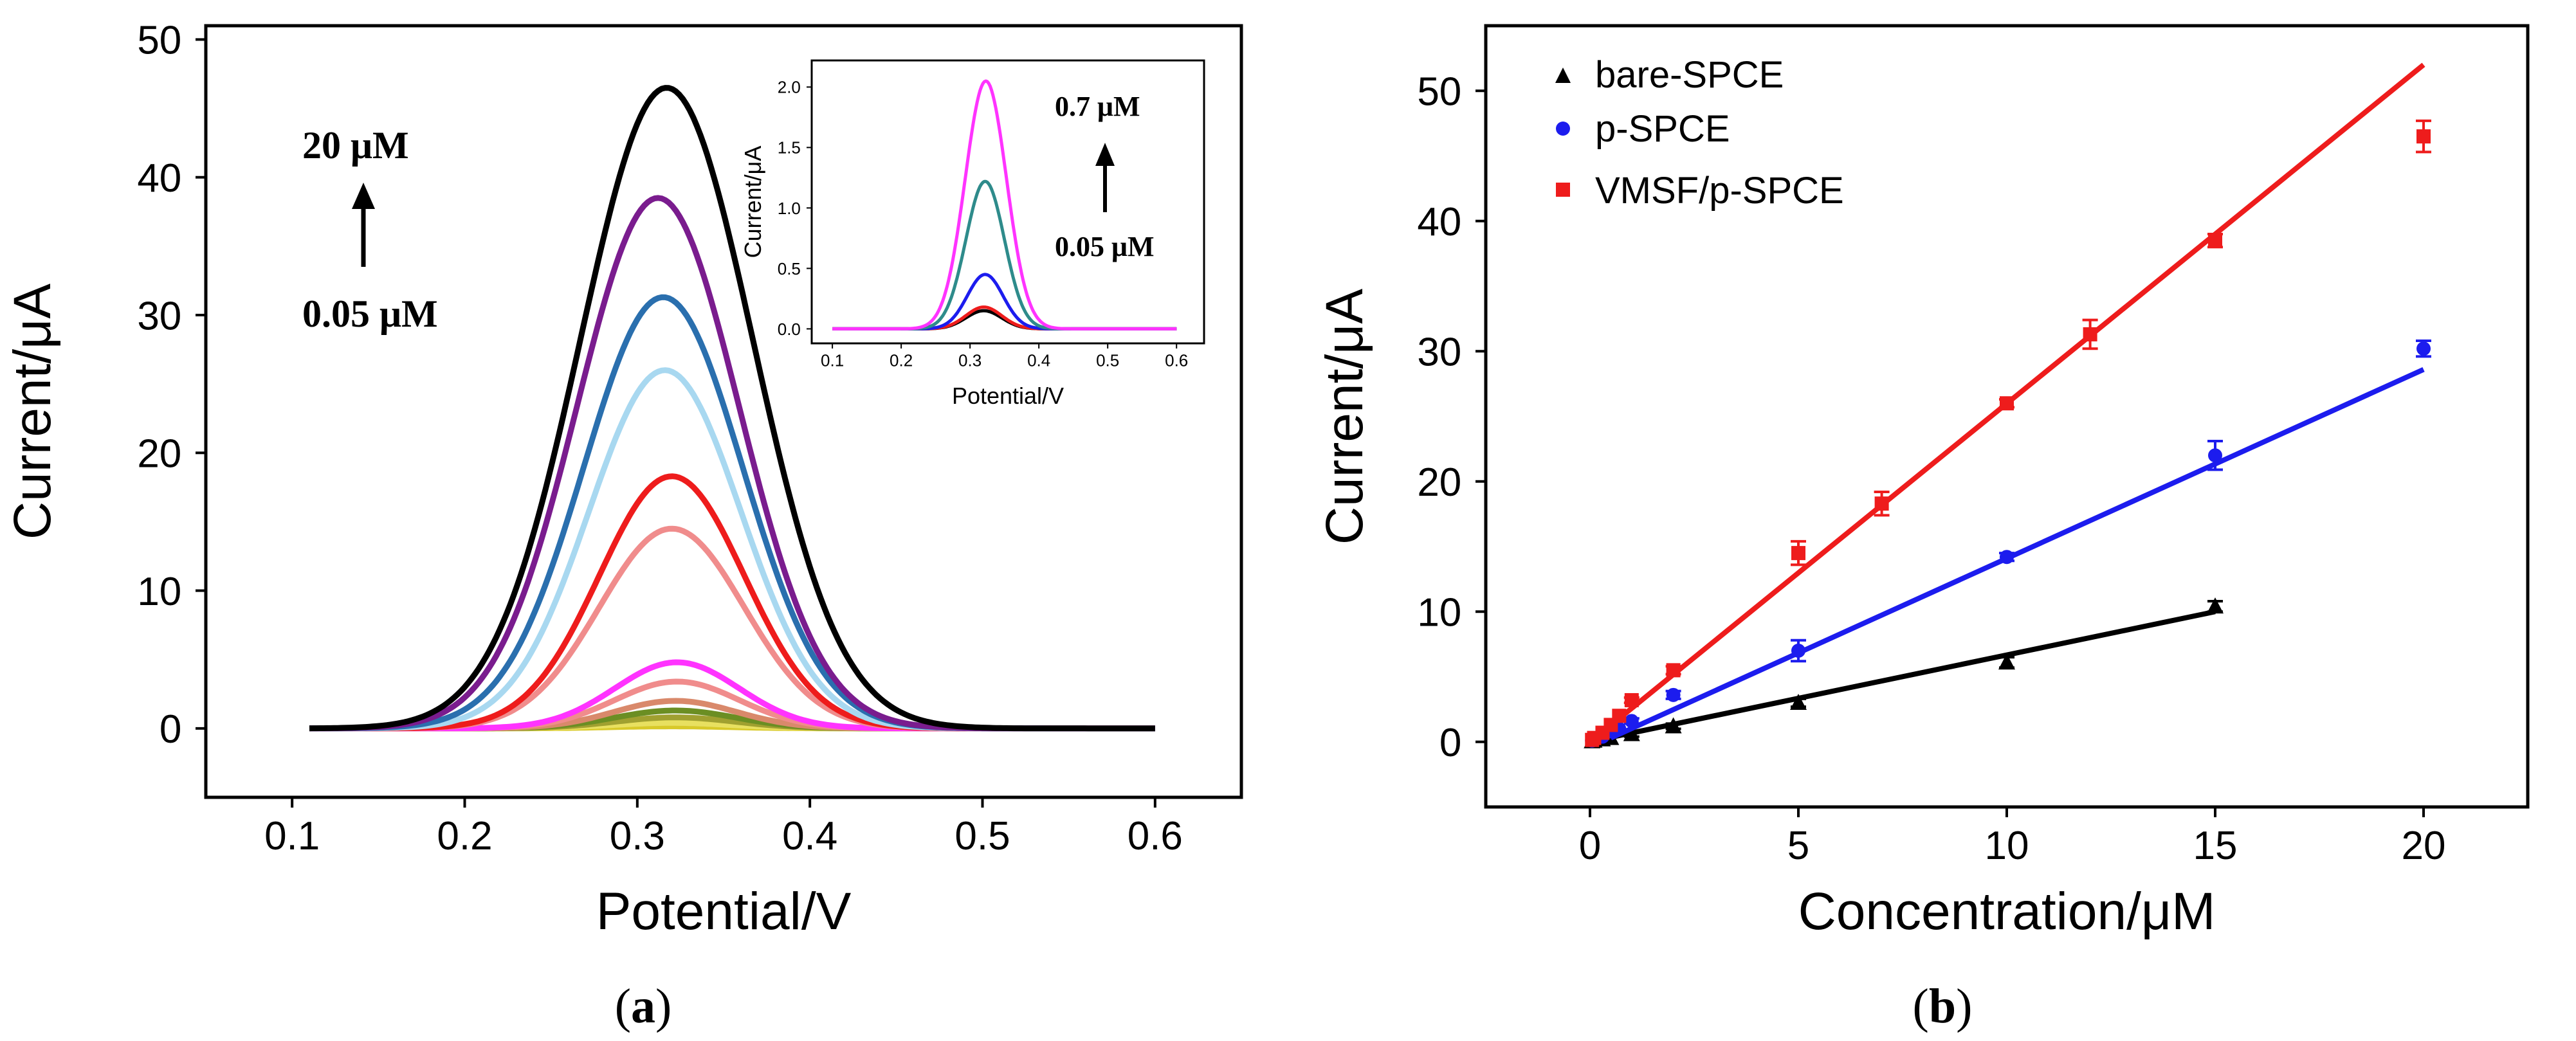 This screenshot has height=1041, width=2576. What do you see at coordinates (32, 411) in the screenshot?
I see `panel-a-y-axis-label: Current/μA` at bounding box center [32, 411].